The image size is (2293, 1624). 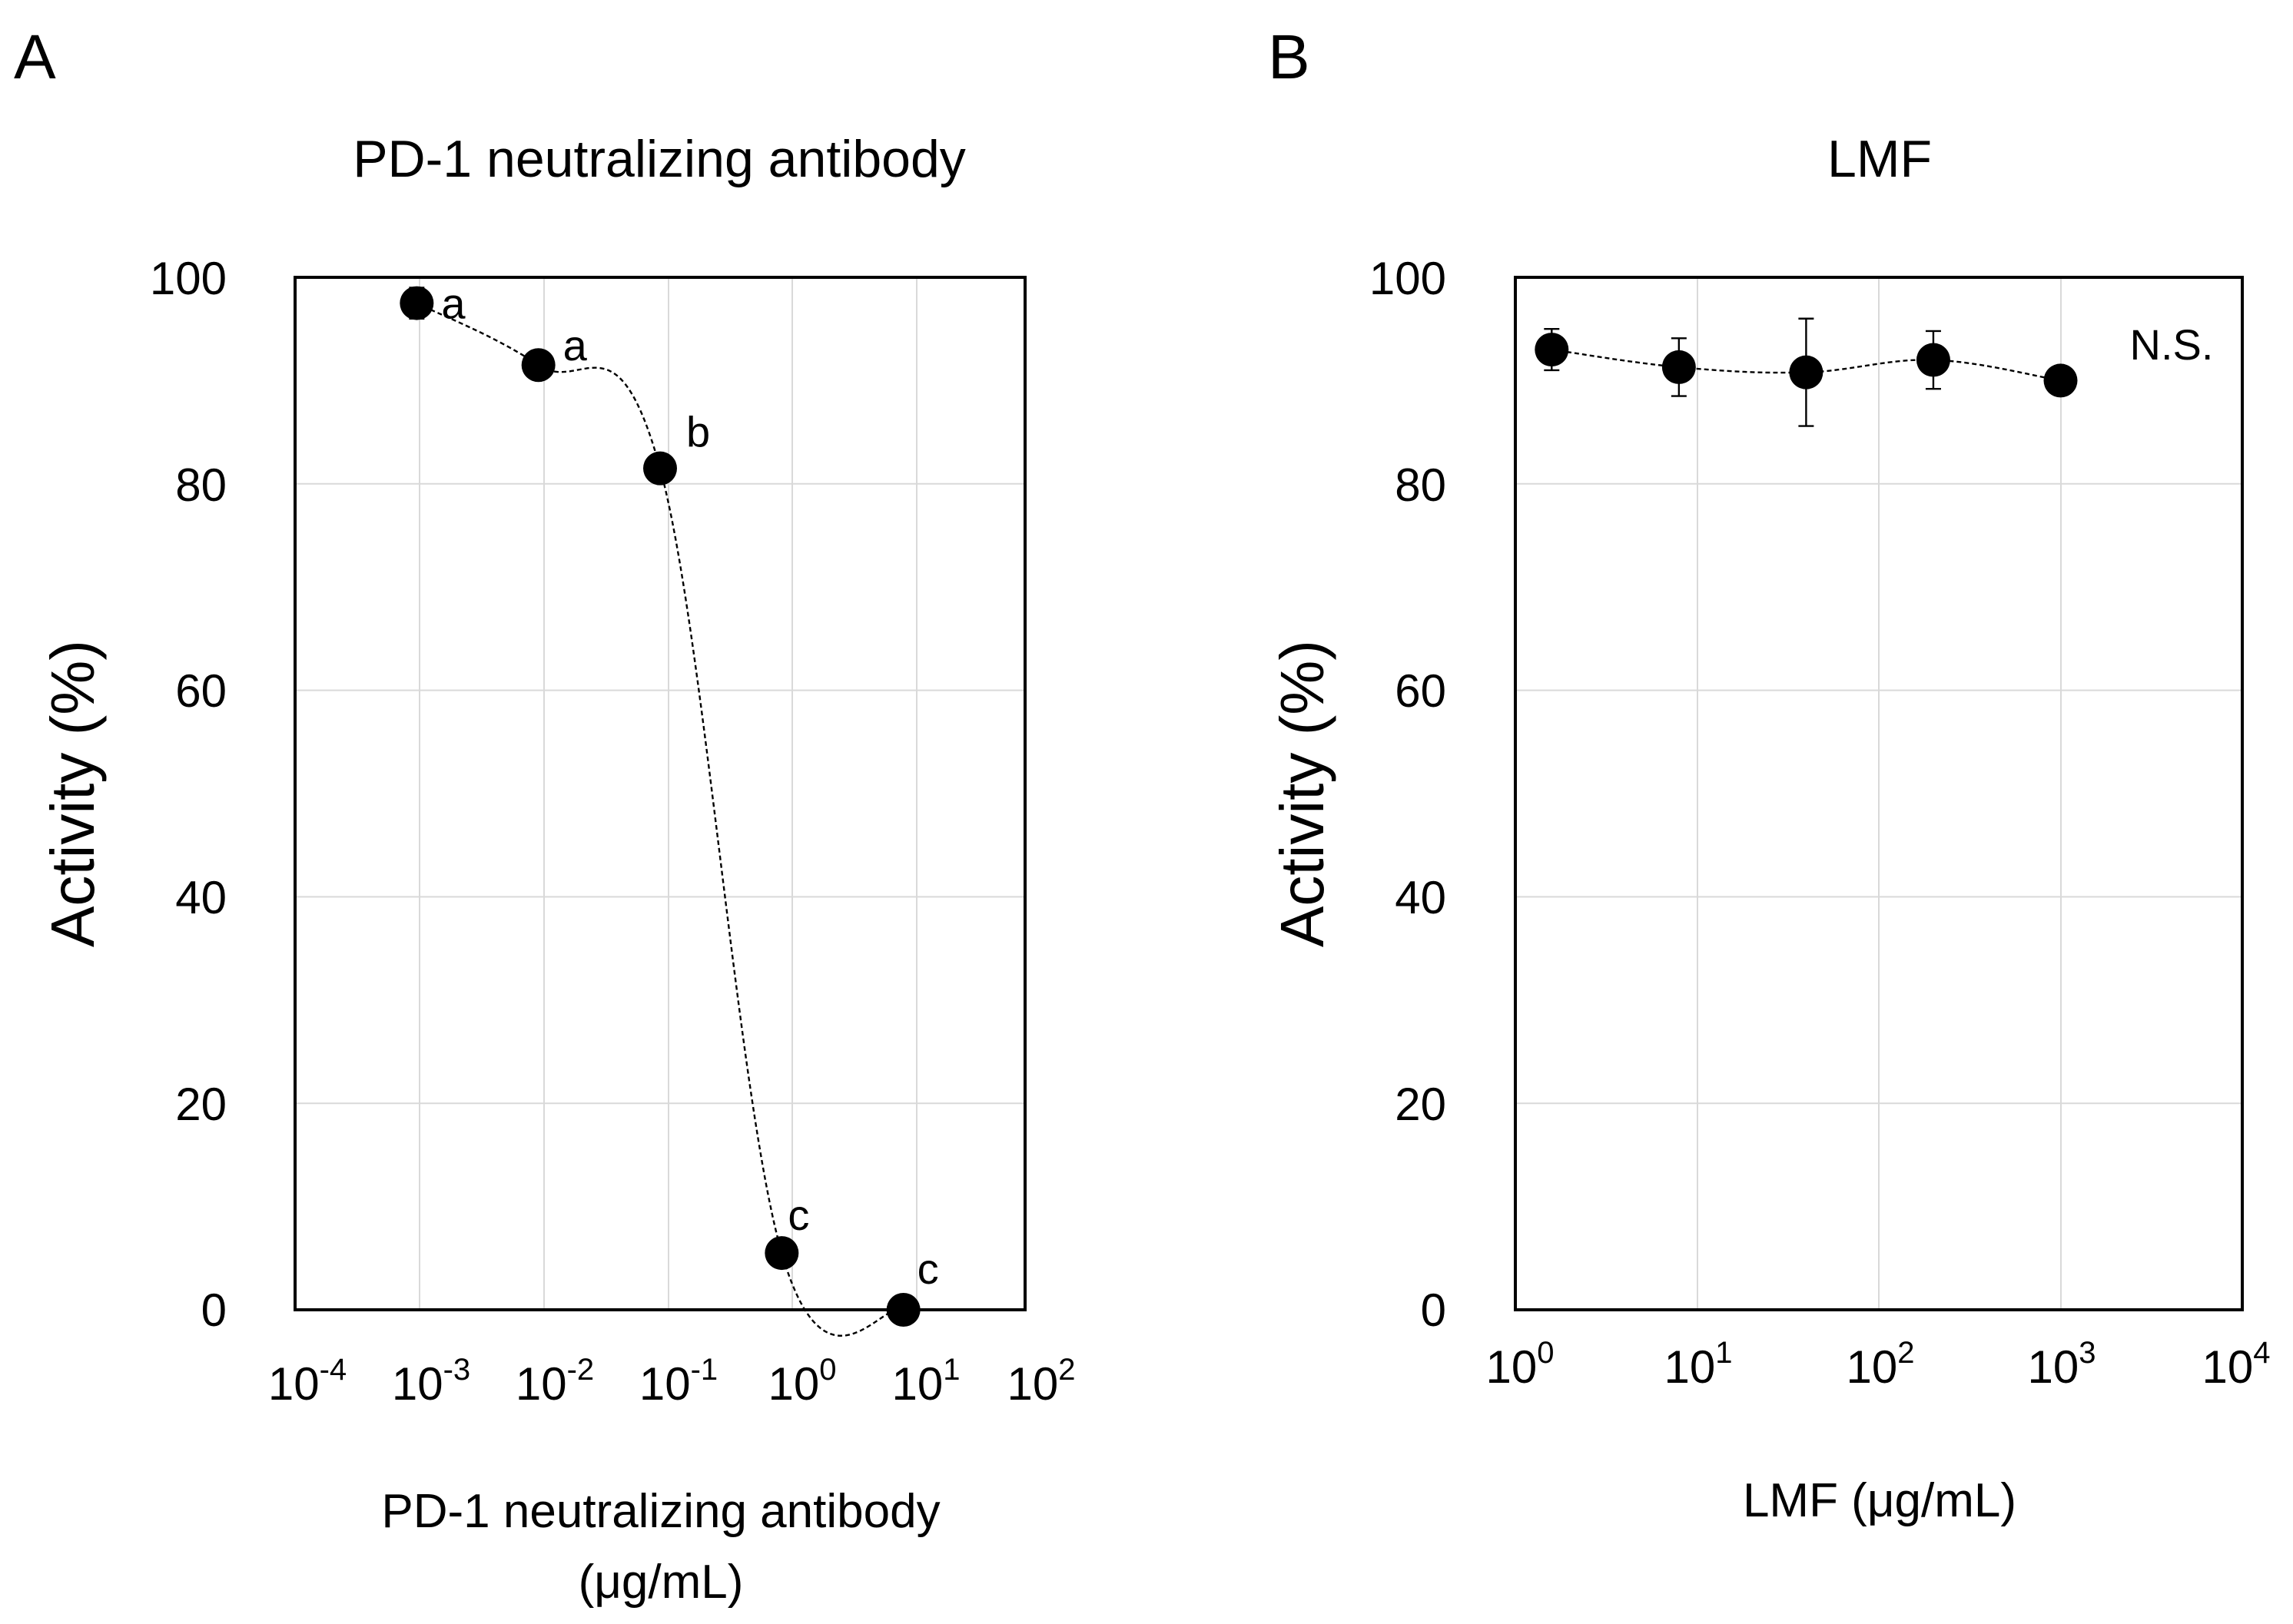 What do you see at coordinates (802, 1381) in the screenshot?
I see `panel-a-x-tick-4: 10⁰` at bounding box center [802, 1381].